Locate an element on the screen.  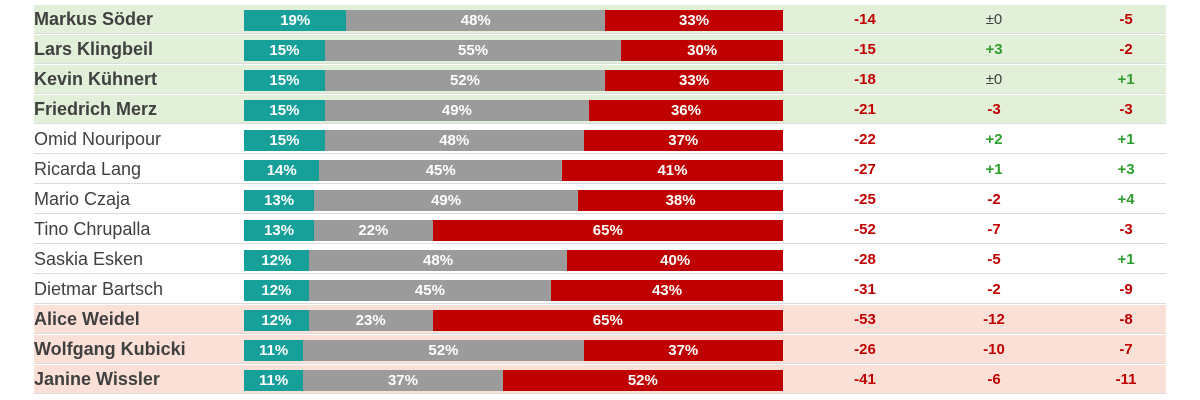
stacked-bar: 14% 45% 41% is located at coordinates (513, 170).